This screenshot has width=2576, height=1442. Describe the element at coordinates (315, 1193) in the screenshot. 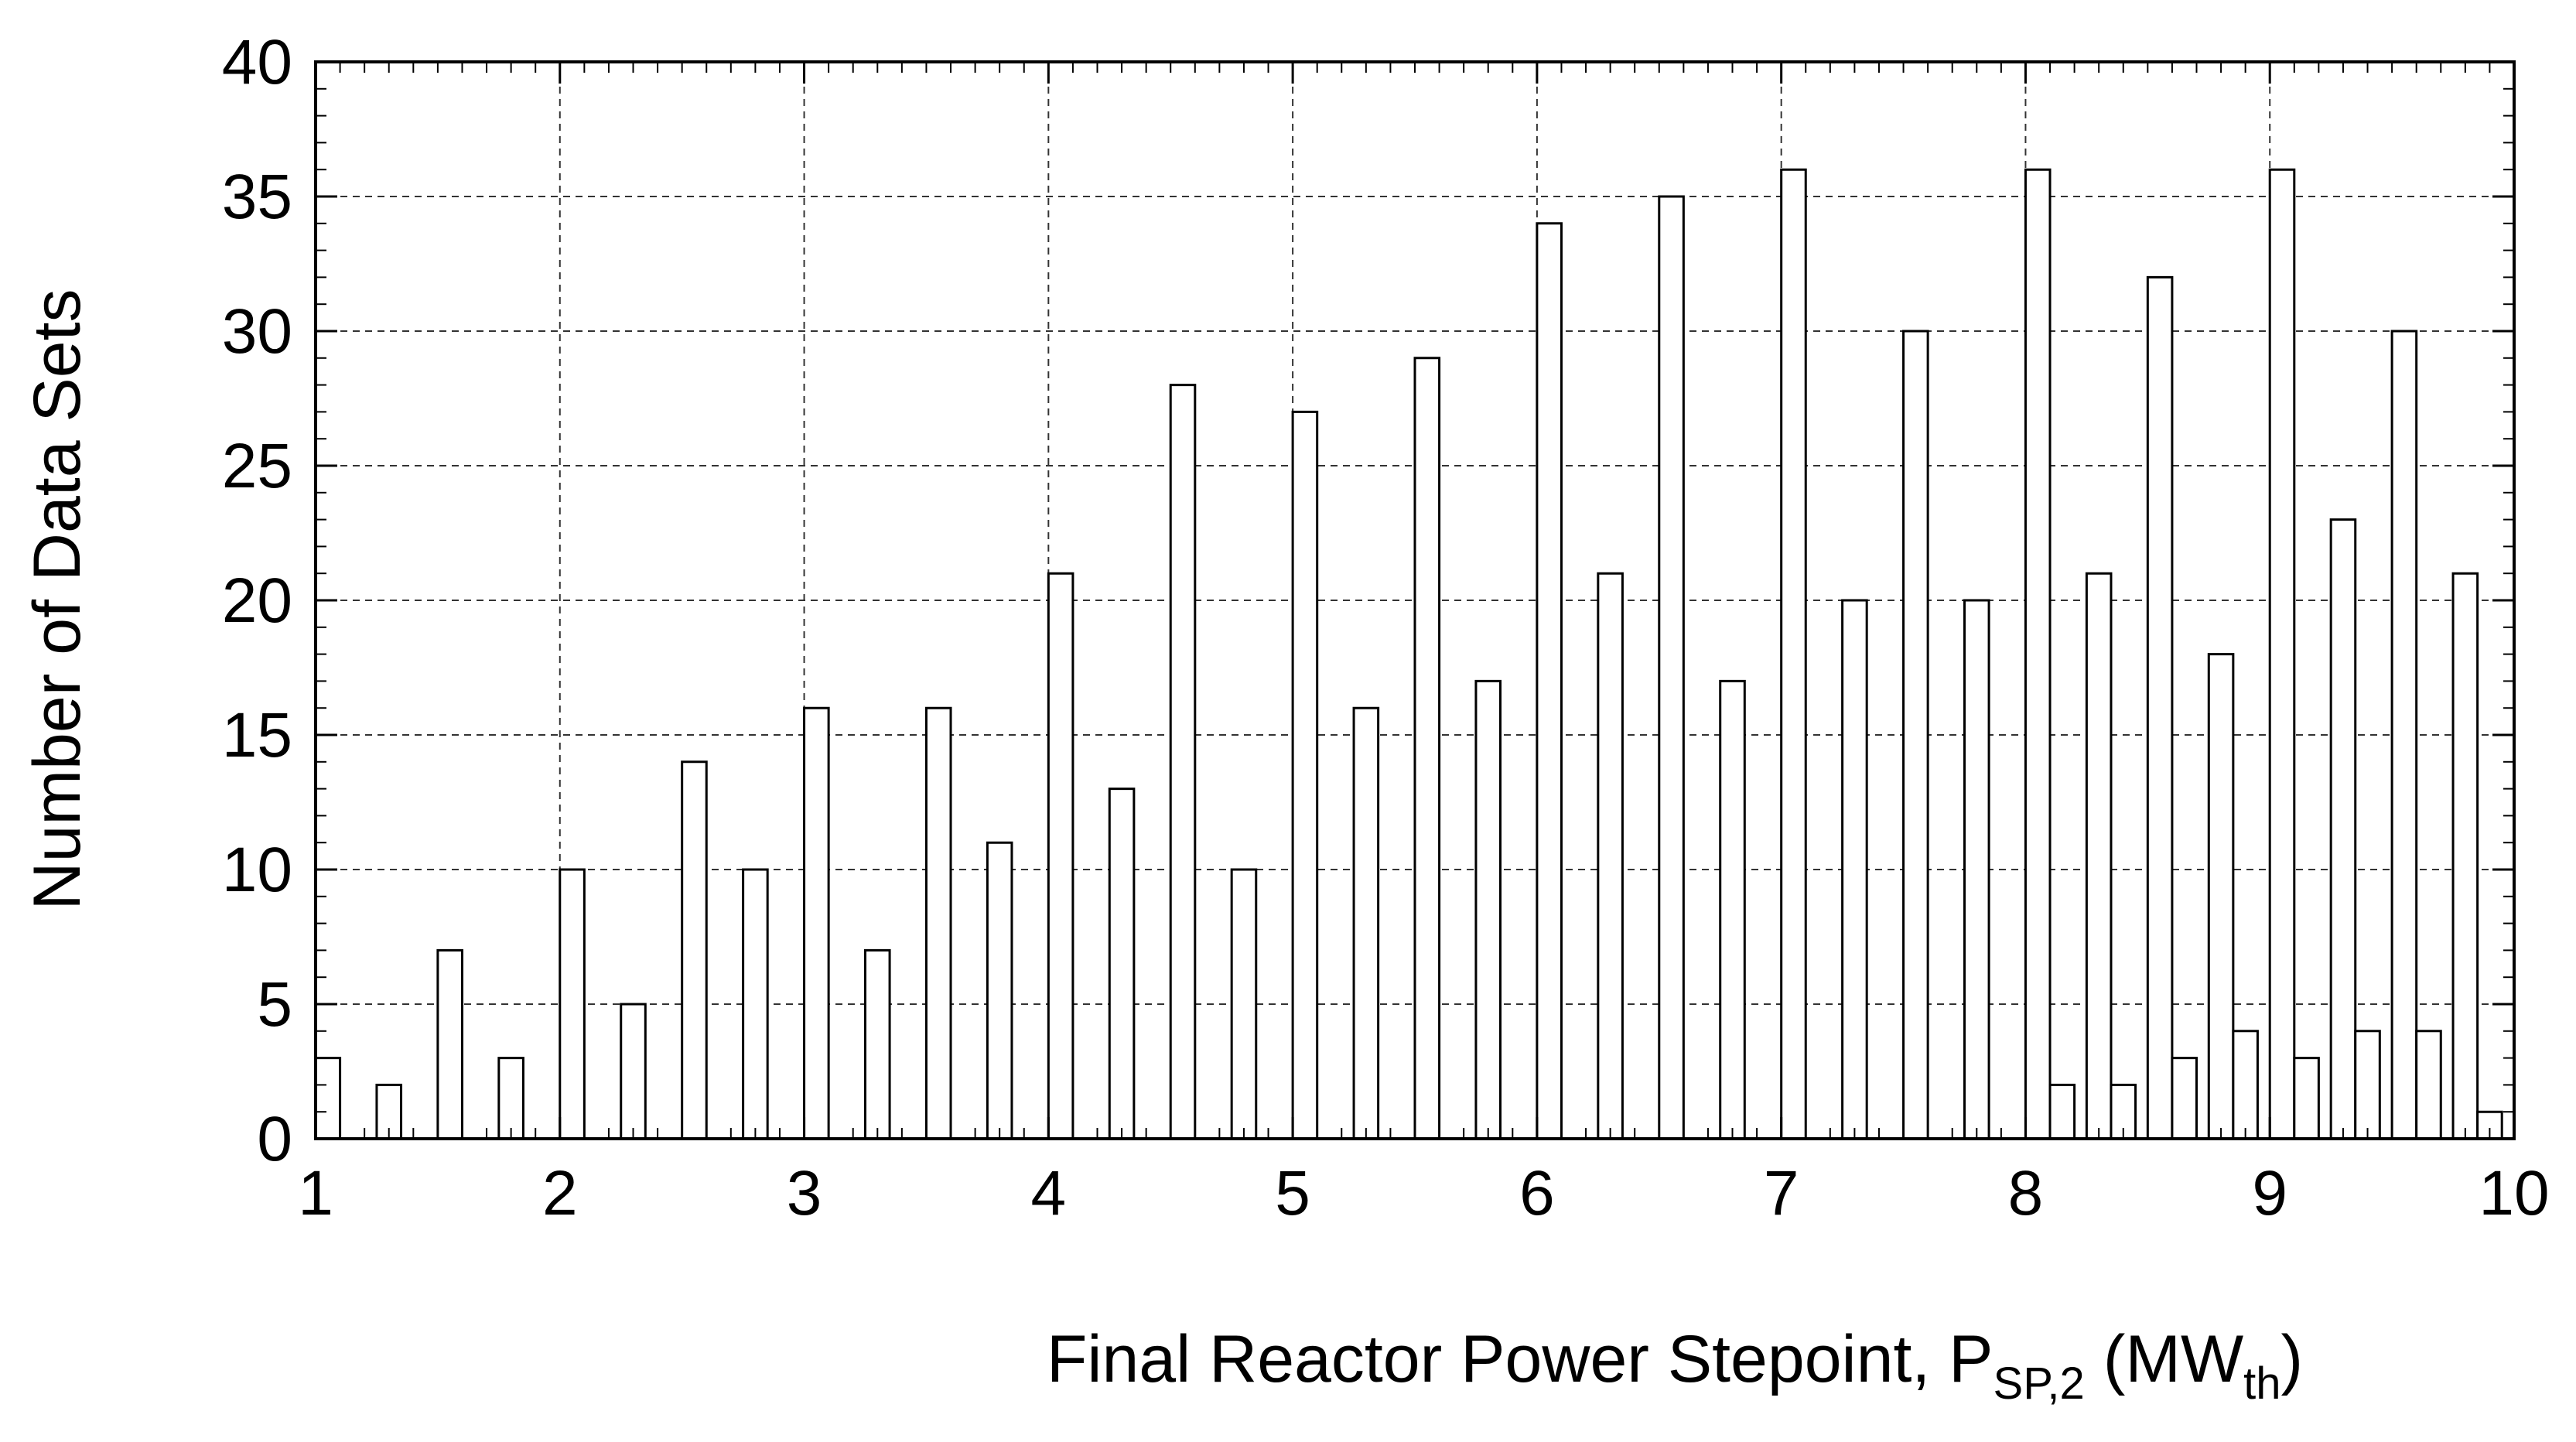

I see `x-tick-label: 1` at that location.